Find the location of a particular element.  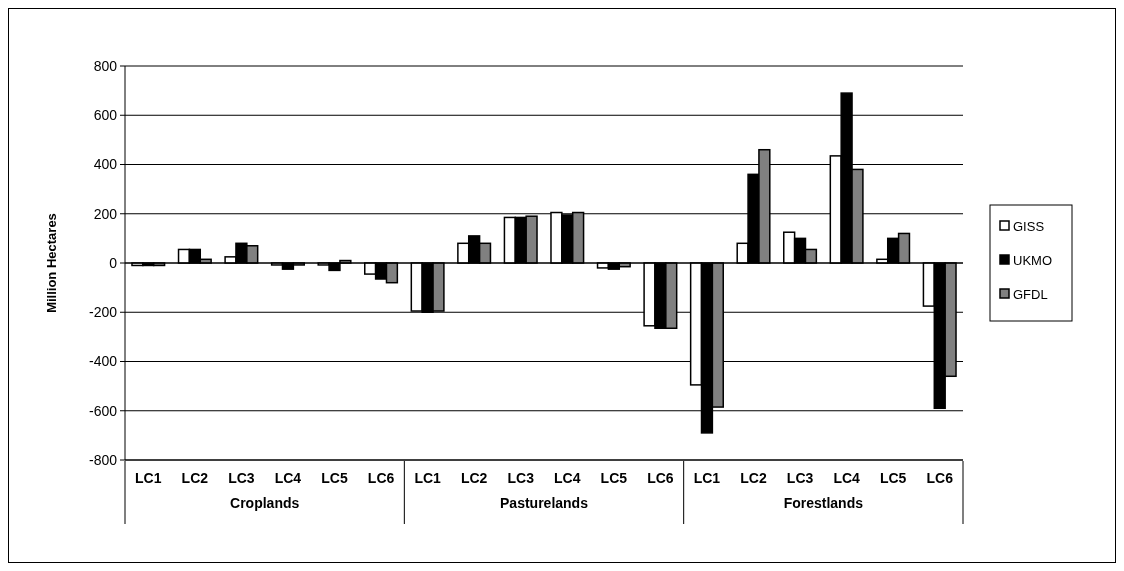

y-tick-label: -800 is located at coordinates (103, 459).